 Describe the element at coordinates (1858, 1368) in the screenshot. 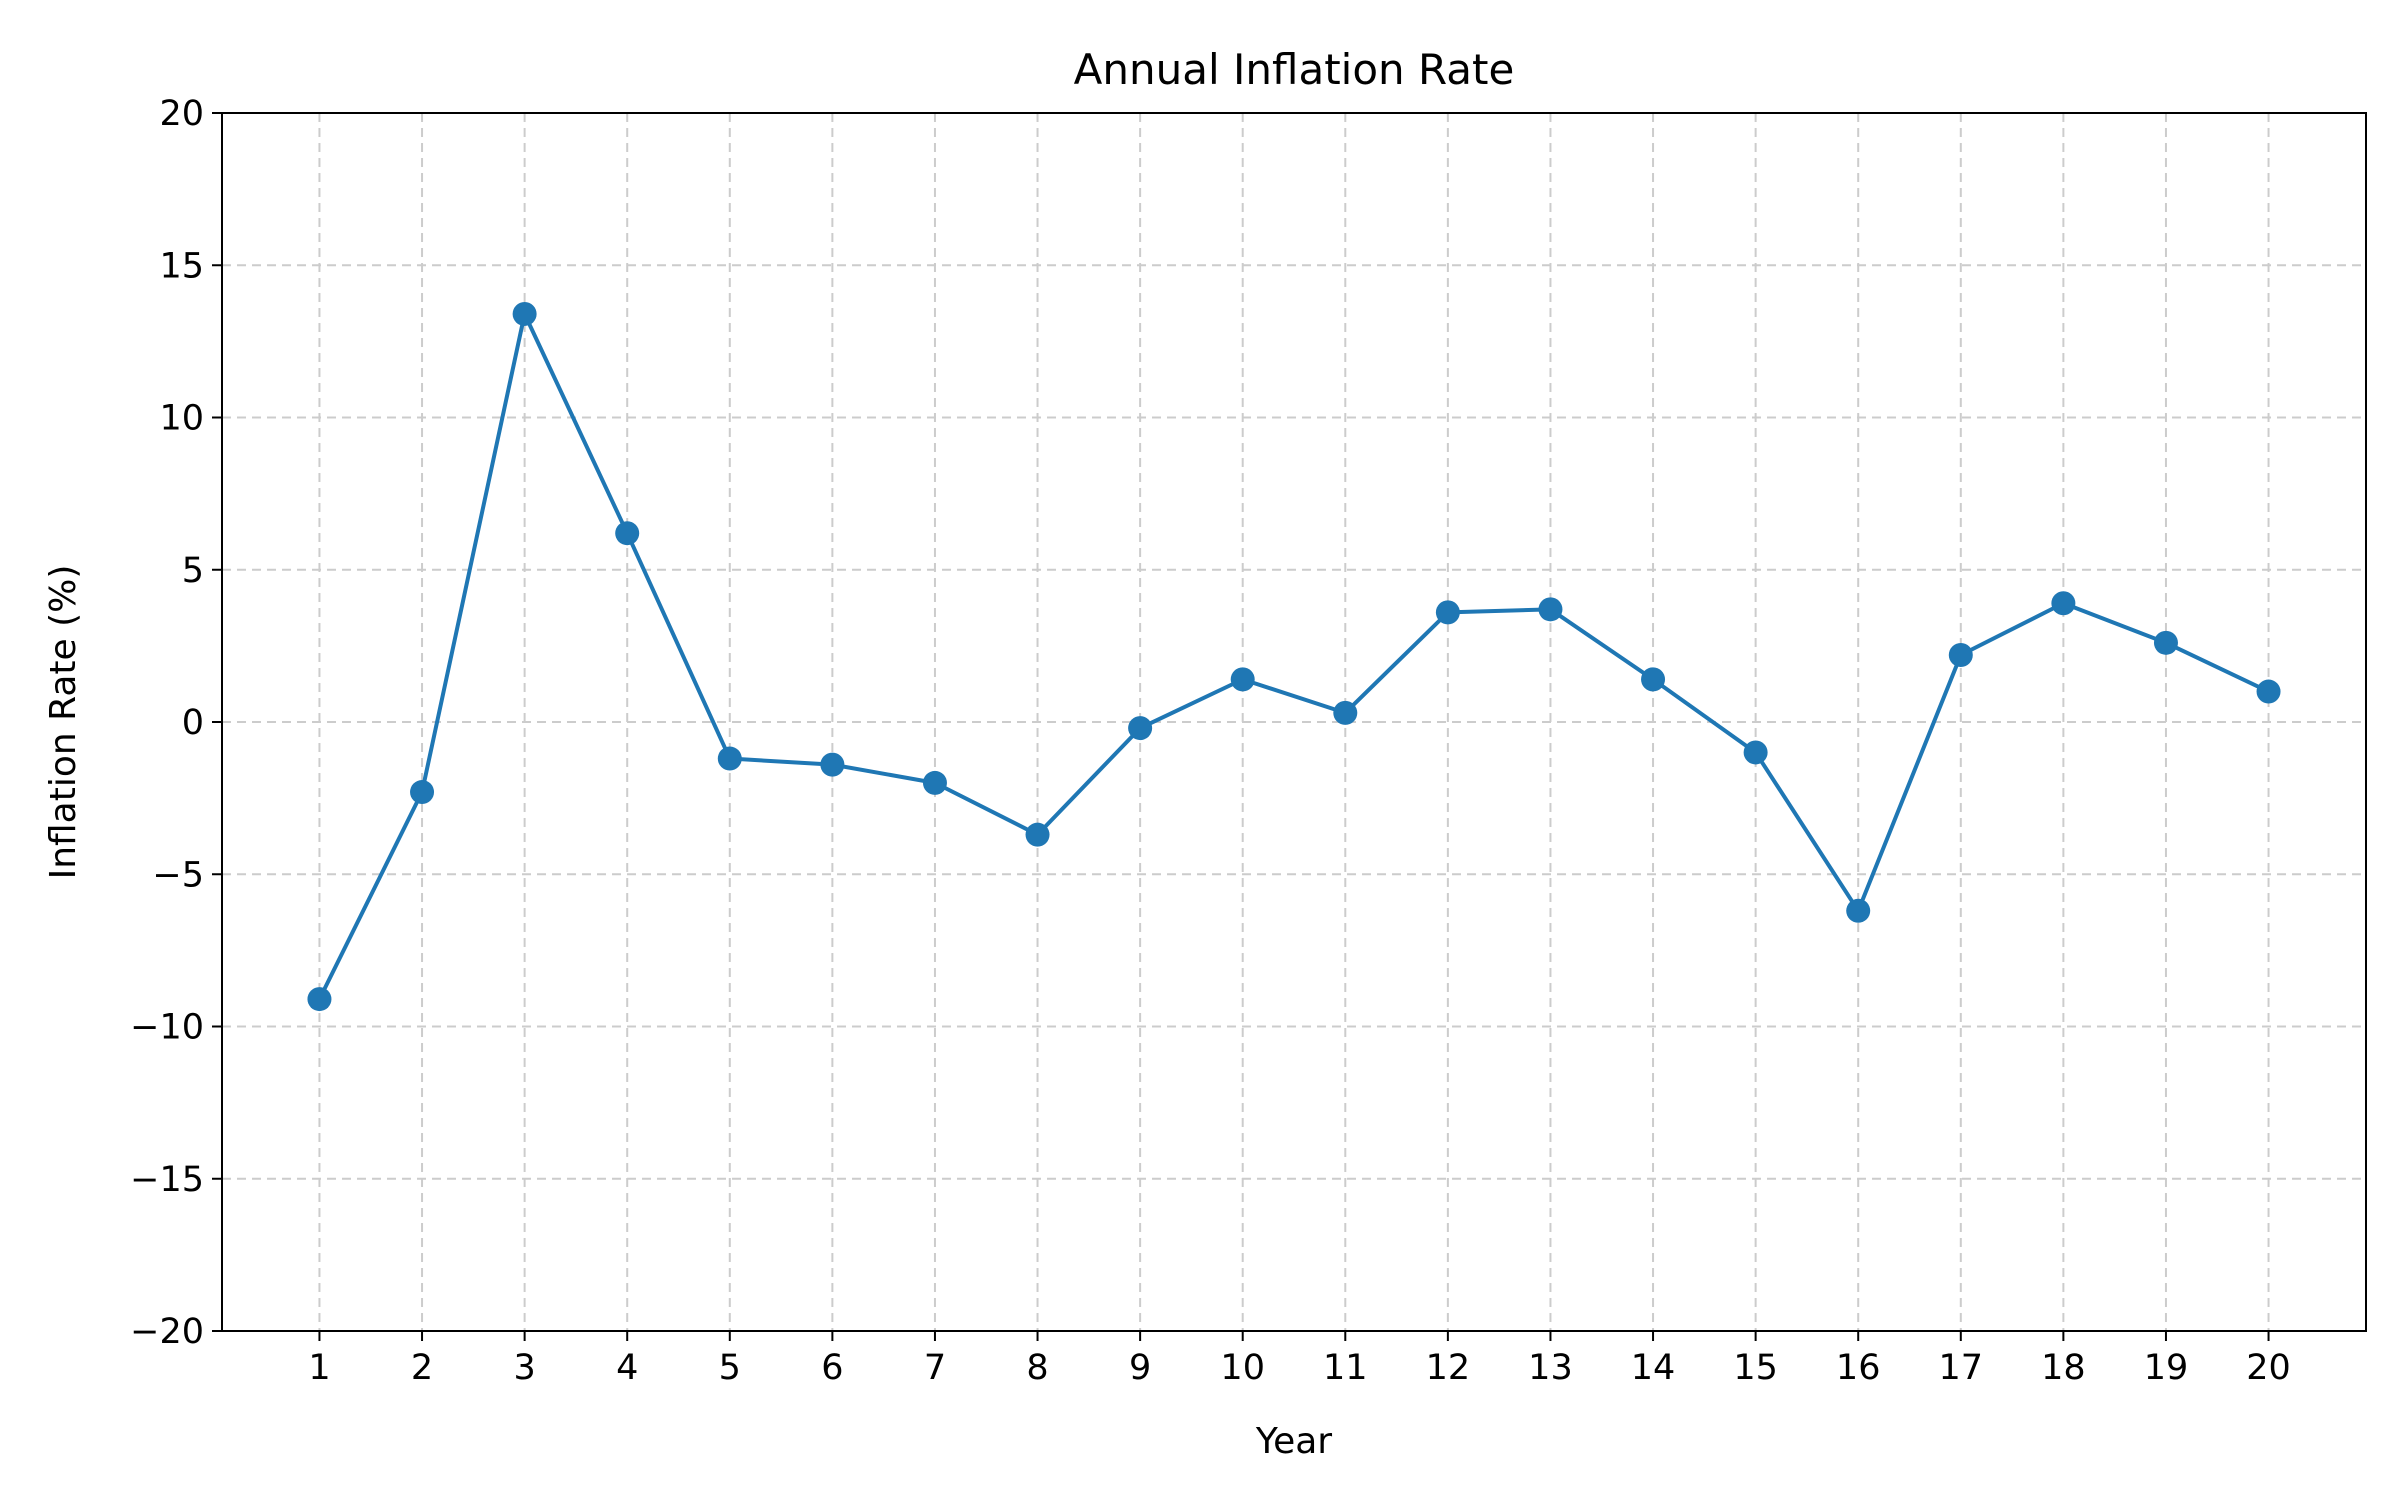

I see `x-tick-label: 16` at that location.